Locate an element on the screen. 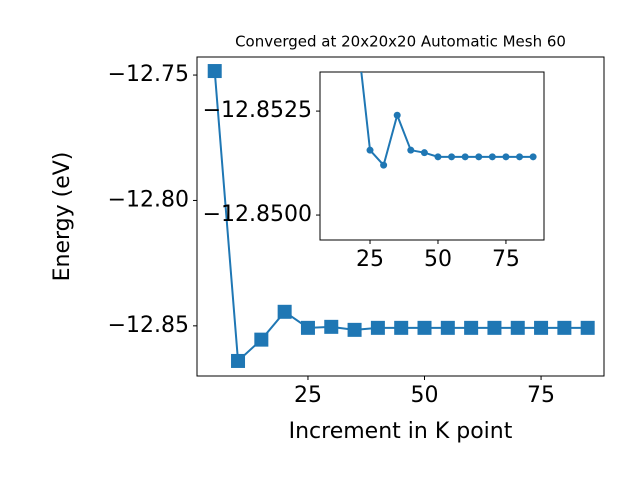 The image size is (640, 480). y-tick-label: −12.85 is located at coordinates (148, 325).